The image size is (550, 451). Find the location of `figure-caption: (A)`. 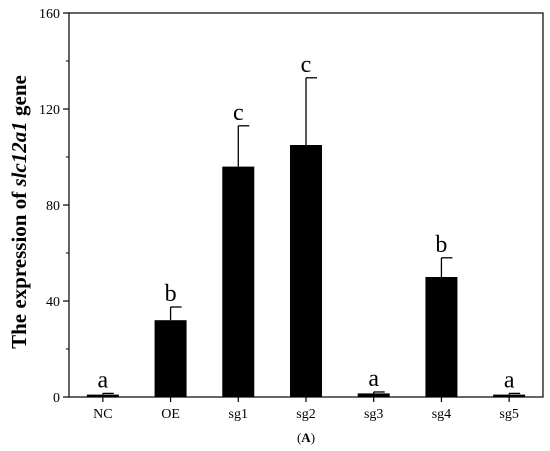

figure-caption: (A) is located at coordinates (306, 437).